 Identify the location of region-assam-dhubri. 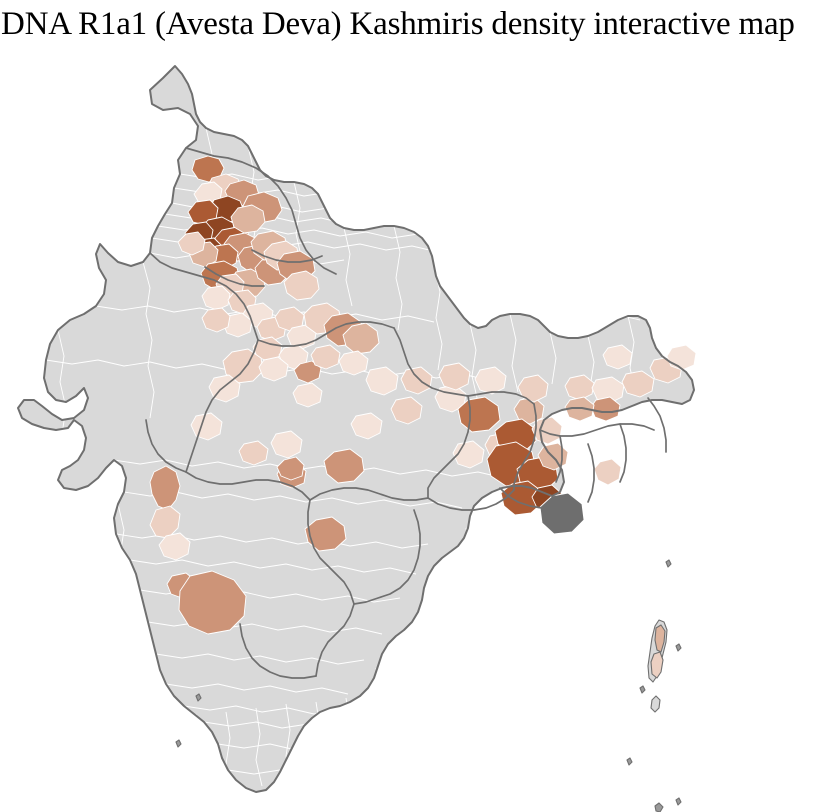
(579, 387).